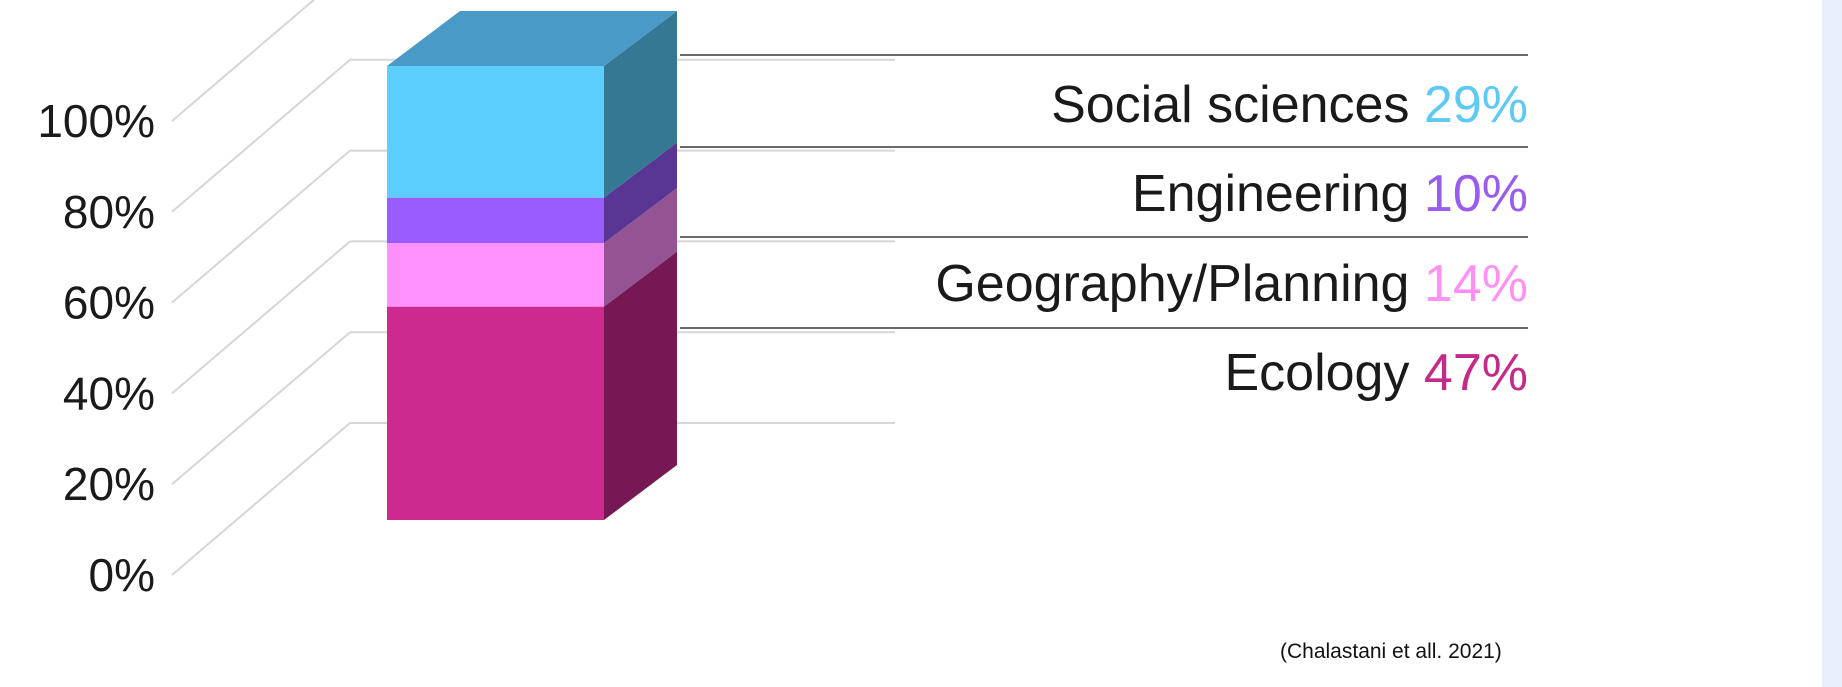  I want to click on legend-entry: Geography/Planning 14%, so click(1231, 284).